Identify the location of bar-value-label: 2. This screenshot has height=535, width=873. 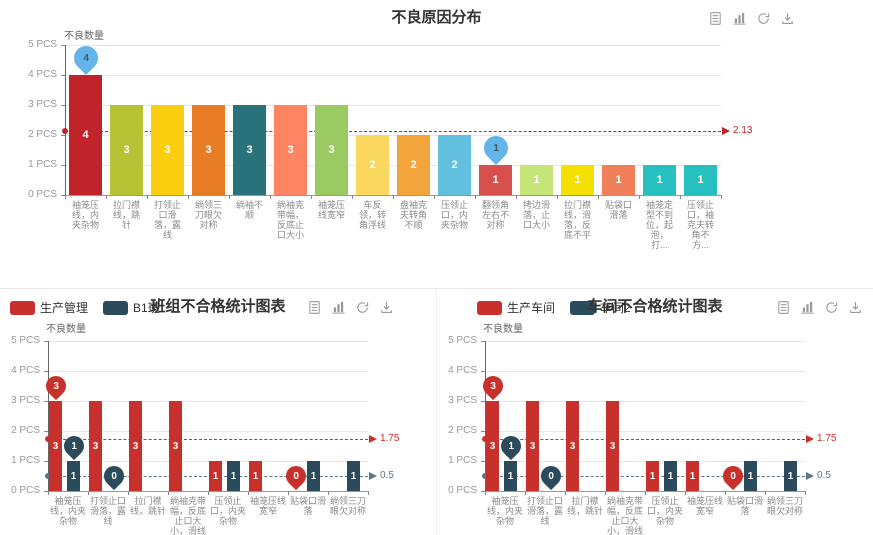
(413, 165).